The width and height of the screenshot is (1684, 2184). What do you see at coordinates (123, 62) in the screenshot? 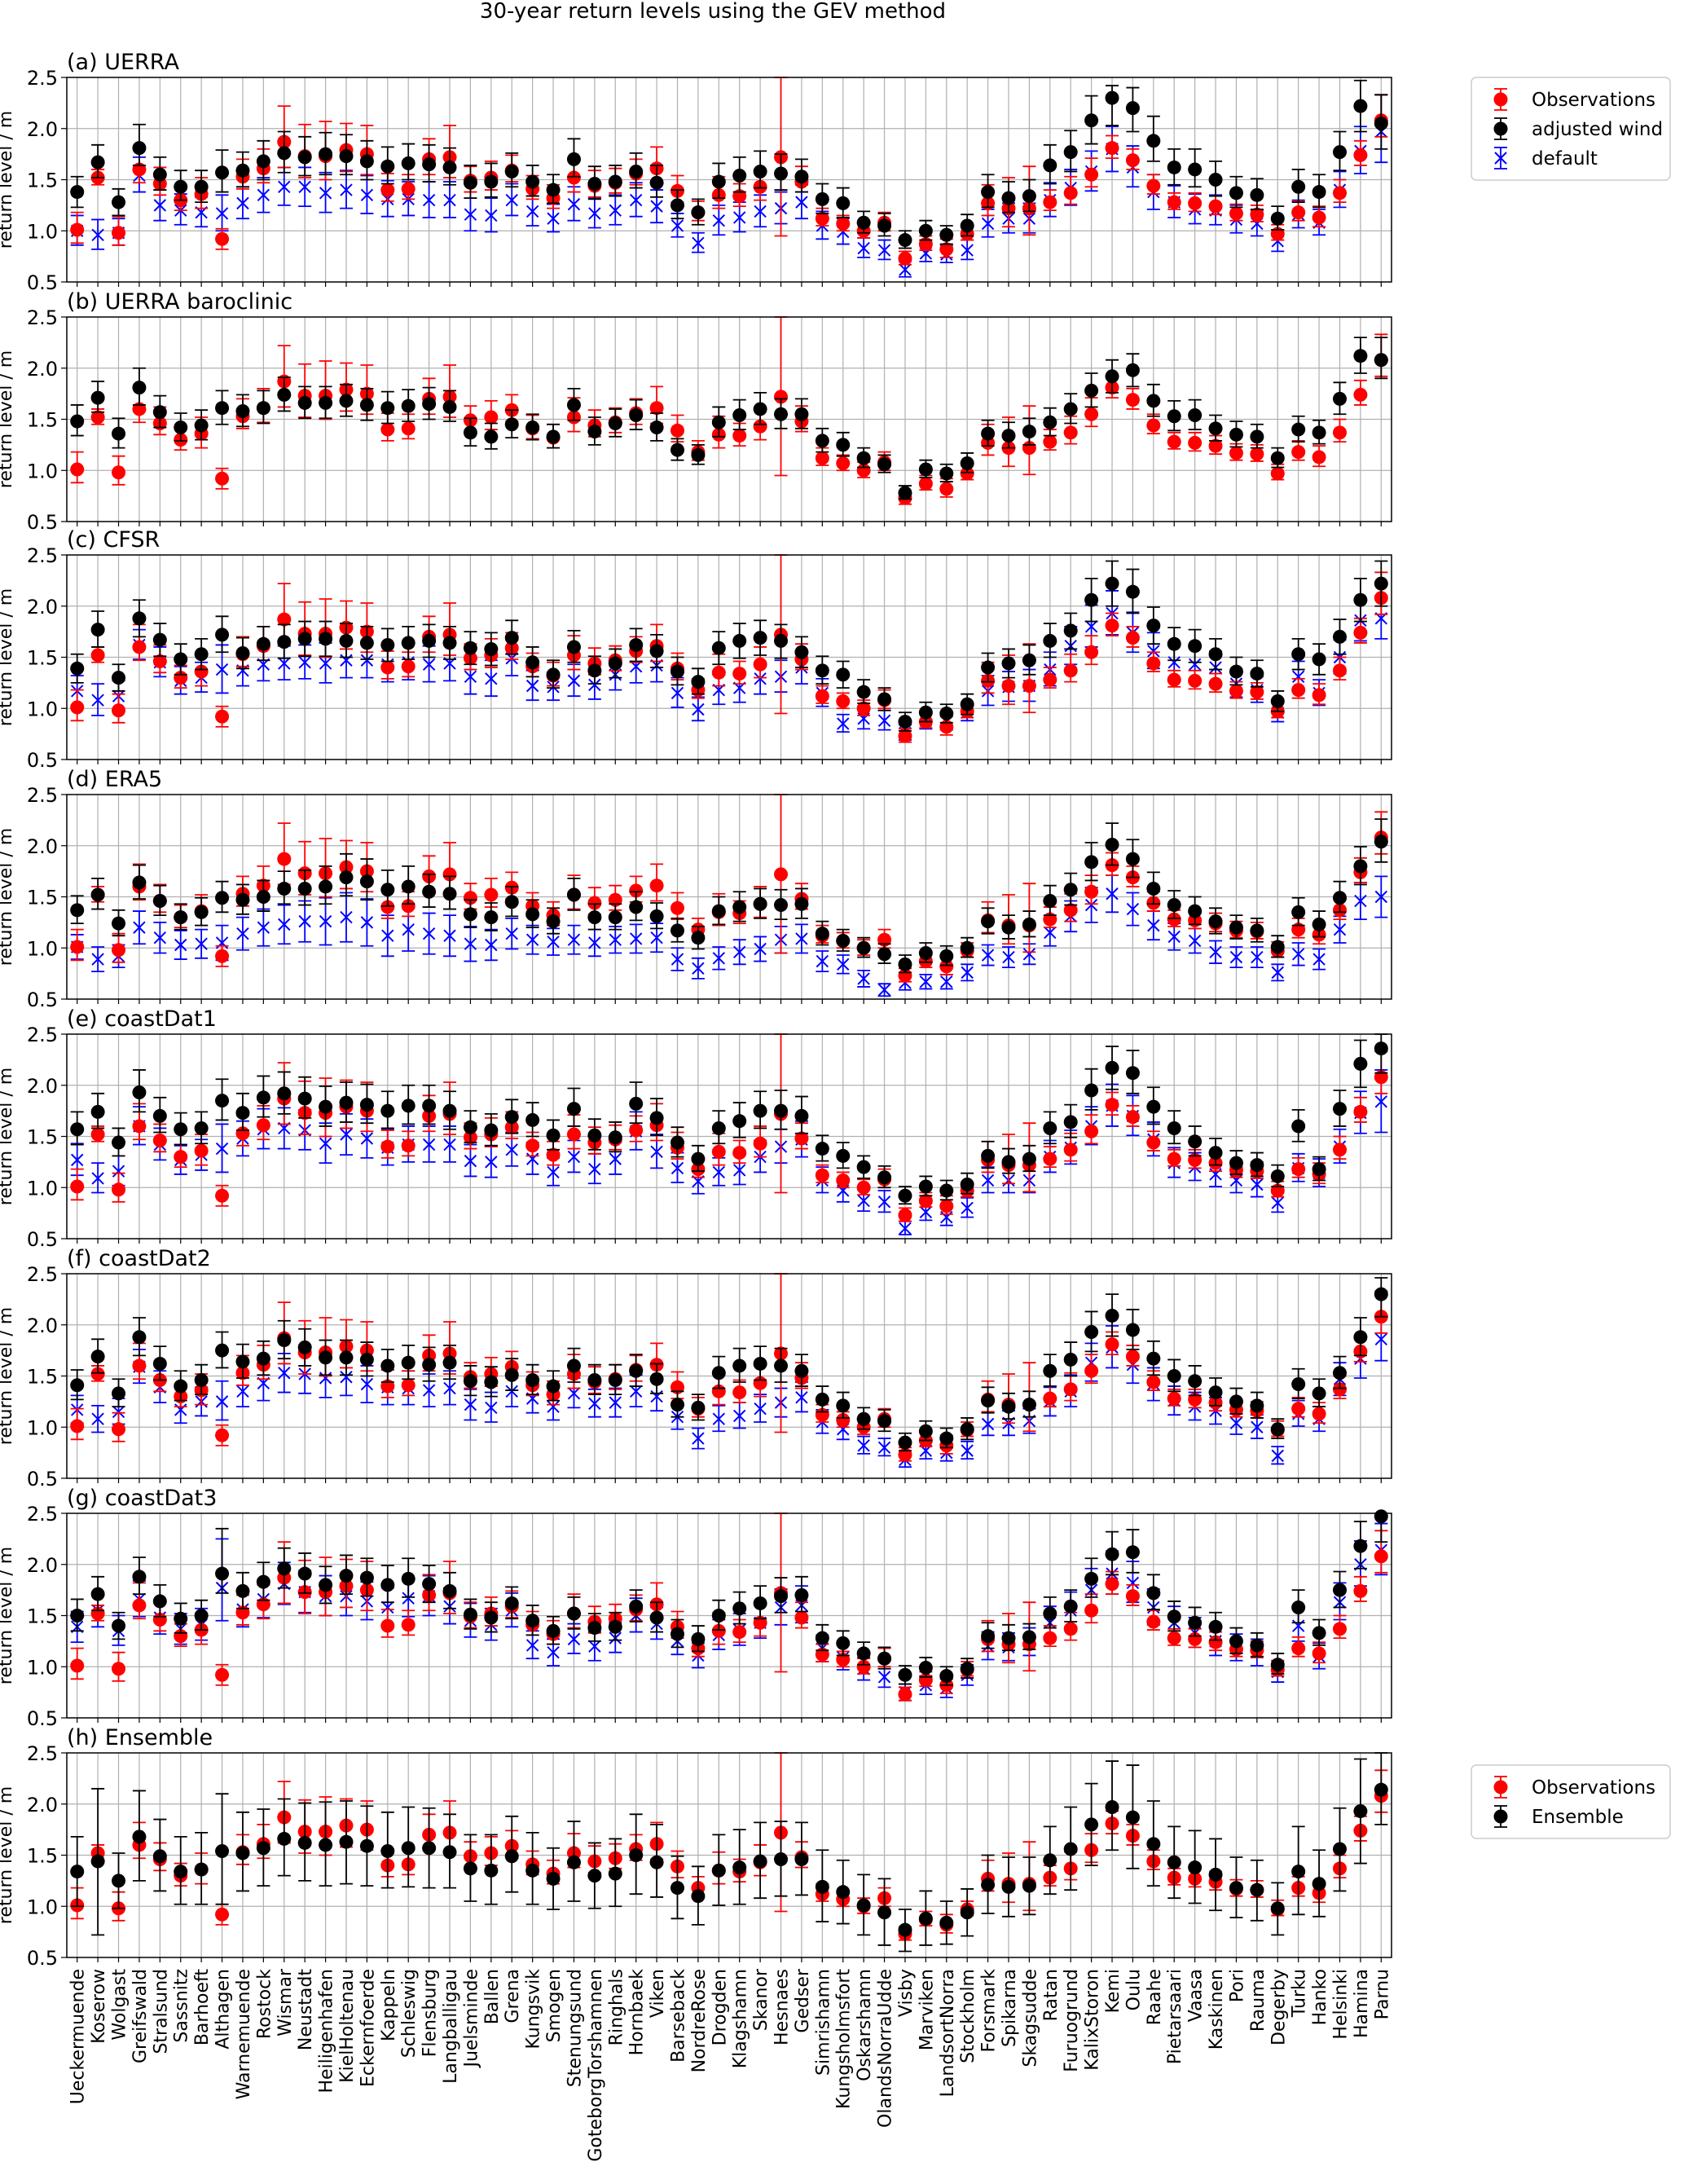
I see `panel-label: (a) UERRA` at bounding box center [123, 62].